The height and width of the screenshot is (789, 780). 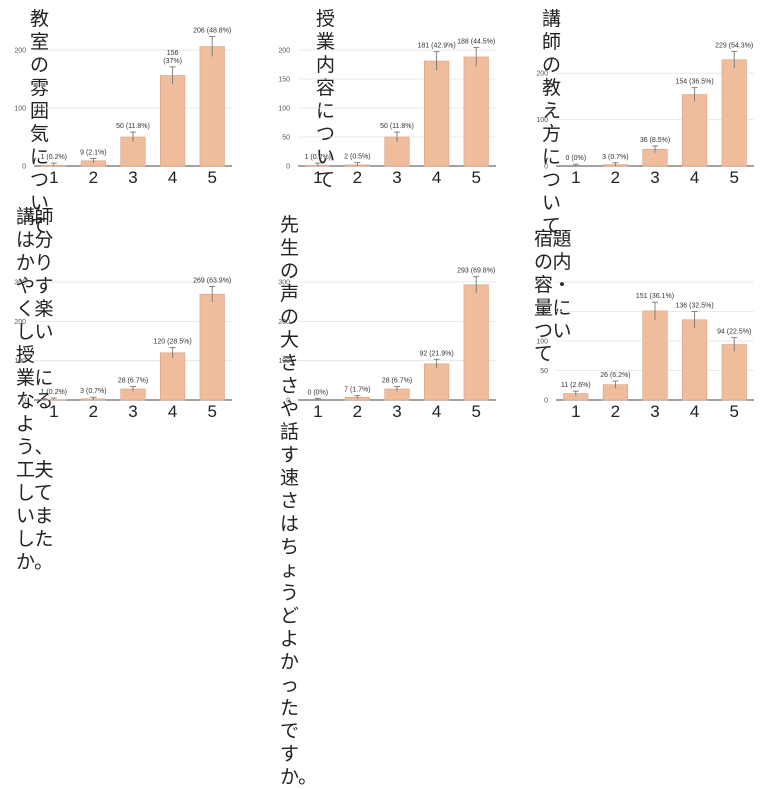 What do you see at coordinates (212, 280) in the screenshot?
I see `data-label: 269 (63.9%)` at bounding box center [212, 280].